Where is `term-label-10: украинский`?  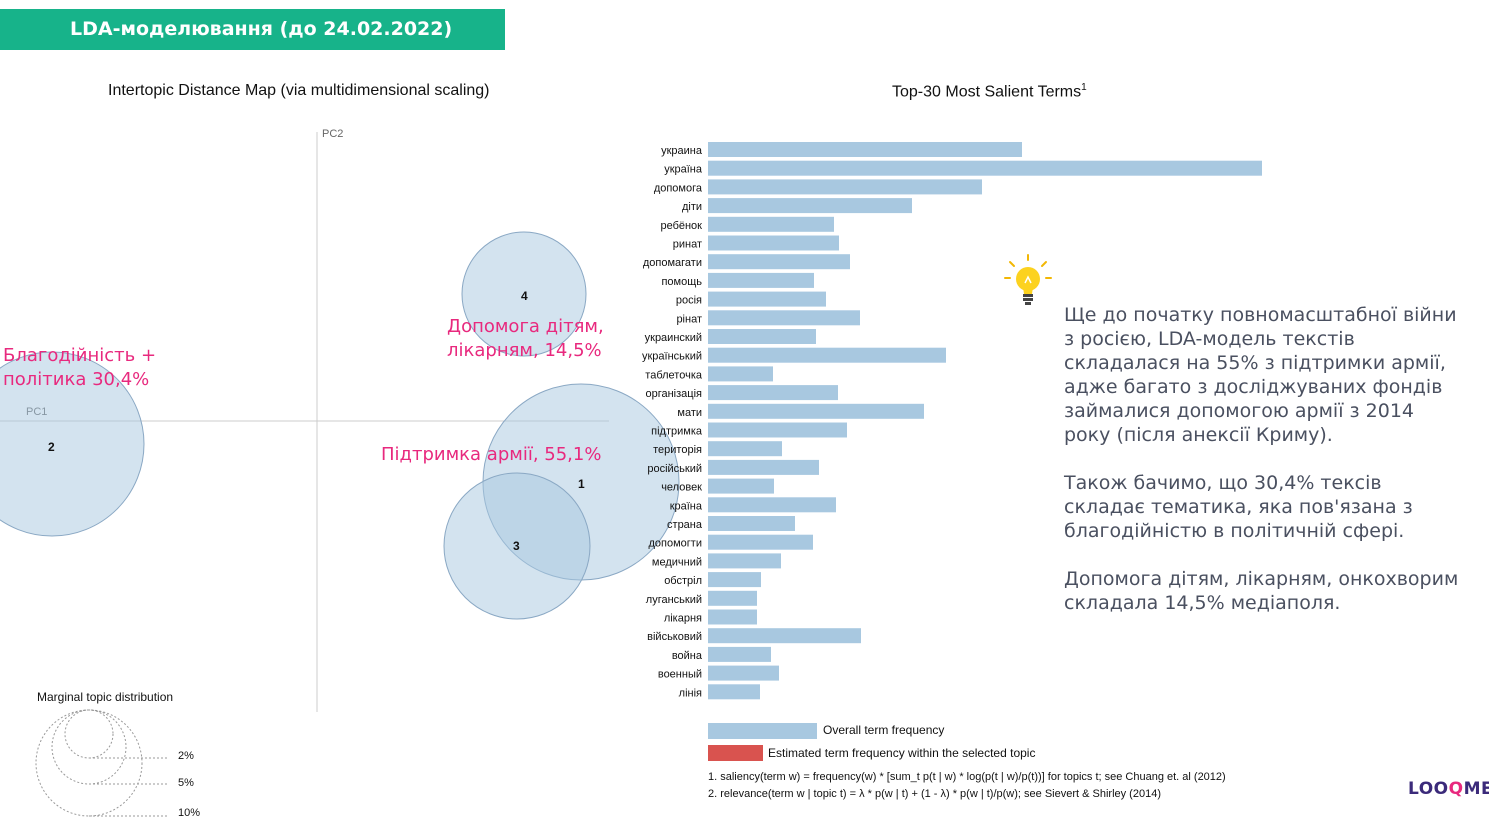
term-label-10: украинский is located at coordinates (673, 338).